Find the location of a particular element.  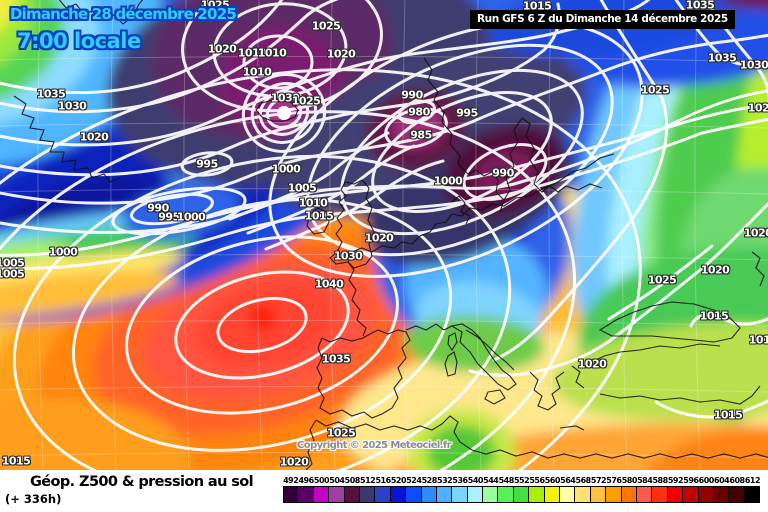

scale-cell: 568 is located at coordinates (583, 489).